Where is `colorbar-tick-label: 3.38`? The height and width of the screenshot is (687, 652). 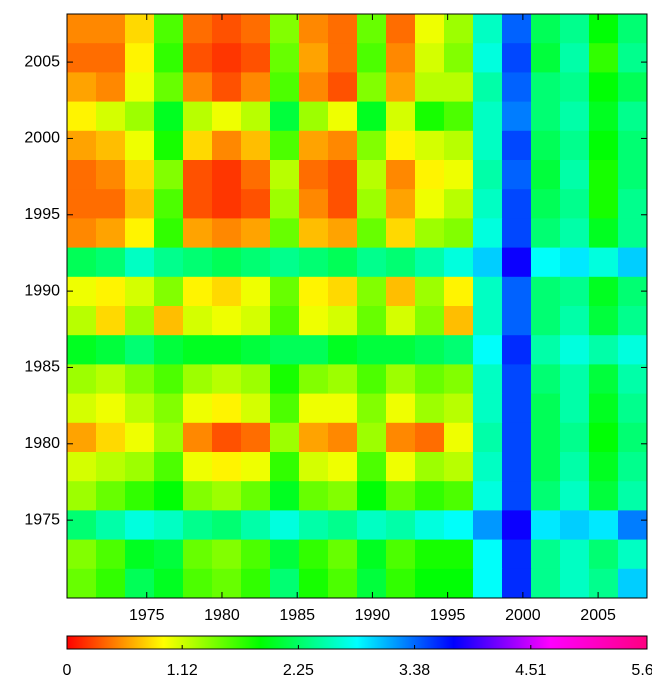
colorbar-tick-label: 3.38 is located at coordinates (414, 670).